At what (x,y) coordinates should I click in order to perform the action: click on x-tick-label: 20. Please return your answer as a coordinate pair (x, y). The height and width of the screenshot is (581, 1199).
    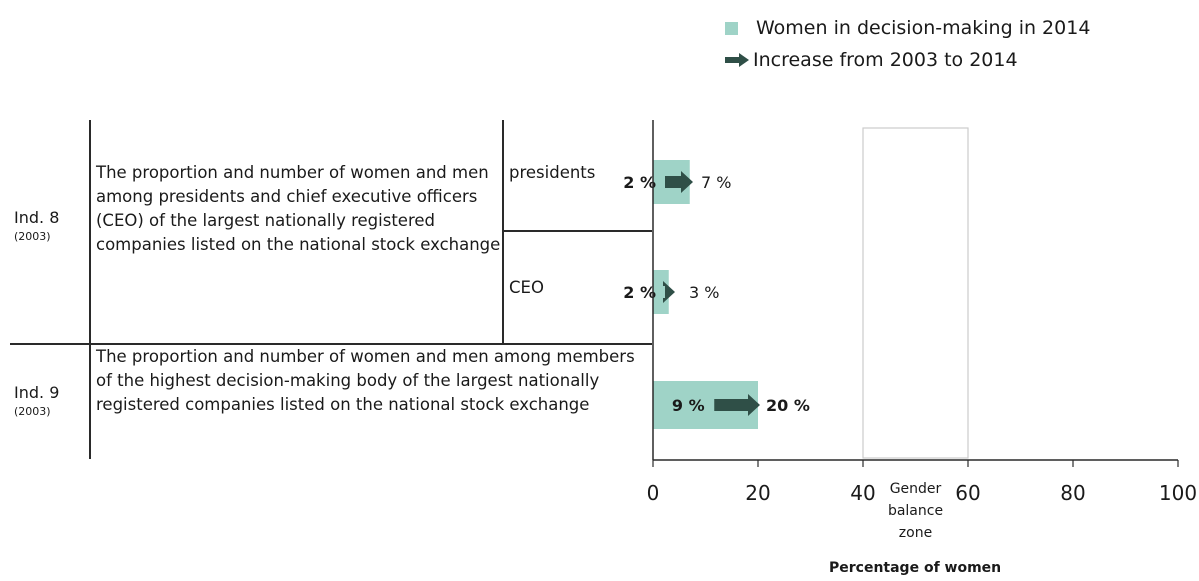
    Looking at the image, I should click on (757, 493).